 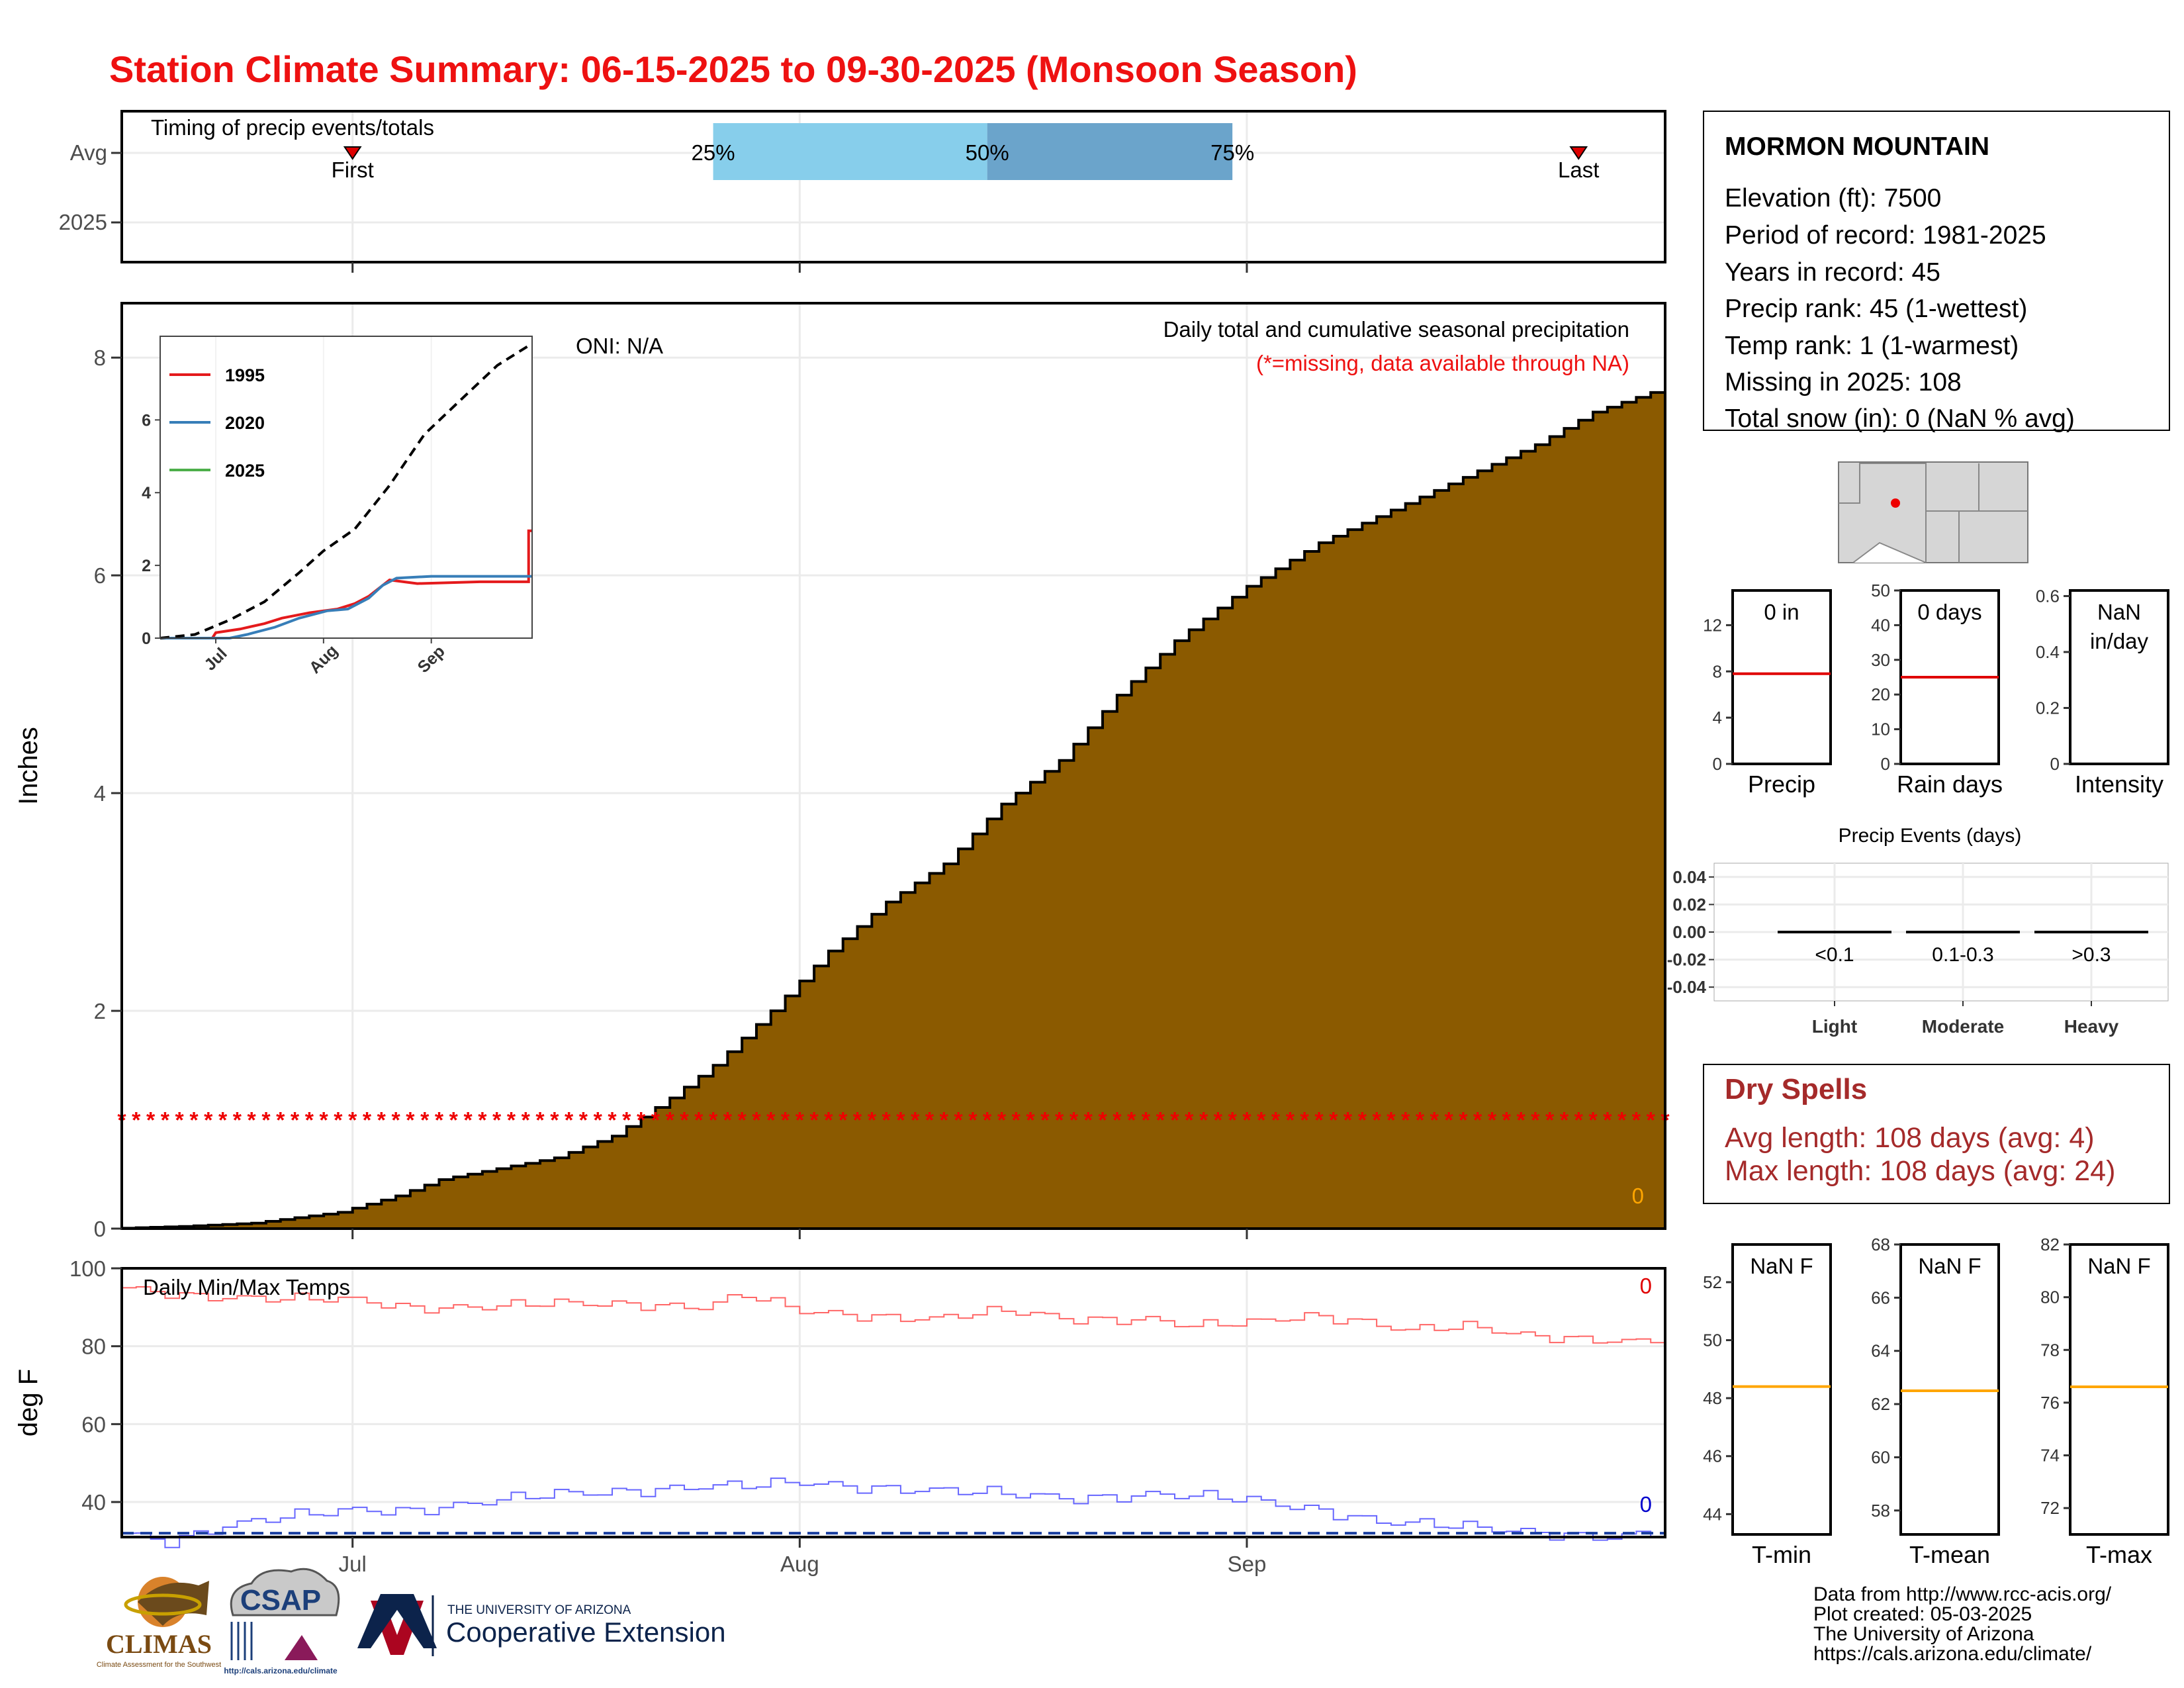 I want to click on temp-max-count: 0, so click(x=1646, y=1286).